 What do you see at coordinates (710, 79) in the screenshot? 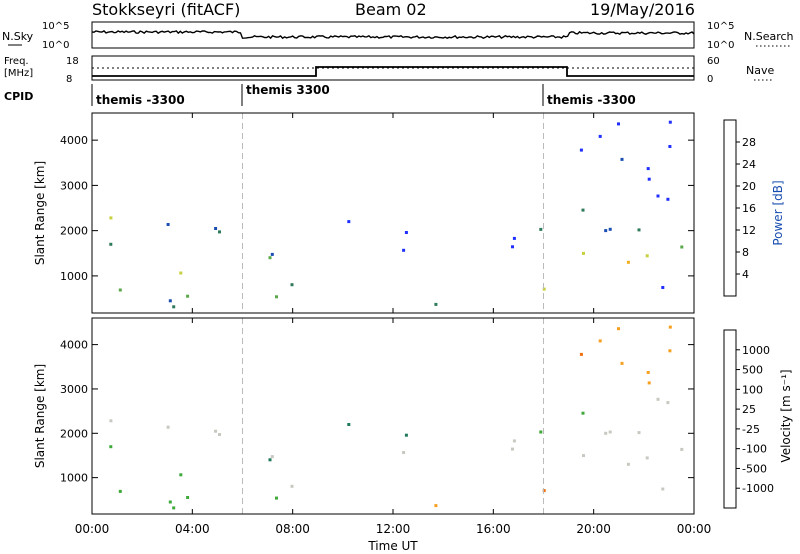
I see `freq-right-tick-bottom: 0` at bounding box center [710, 79].